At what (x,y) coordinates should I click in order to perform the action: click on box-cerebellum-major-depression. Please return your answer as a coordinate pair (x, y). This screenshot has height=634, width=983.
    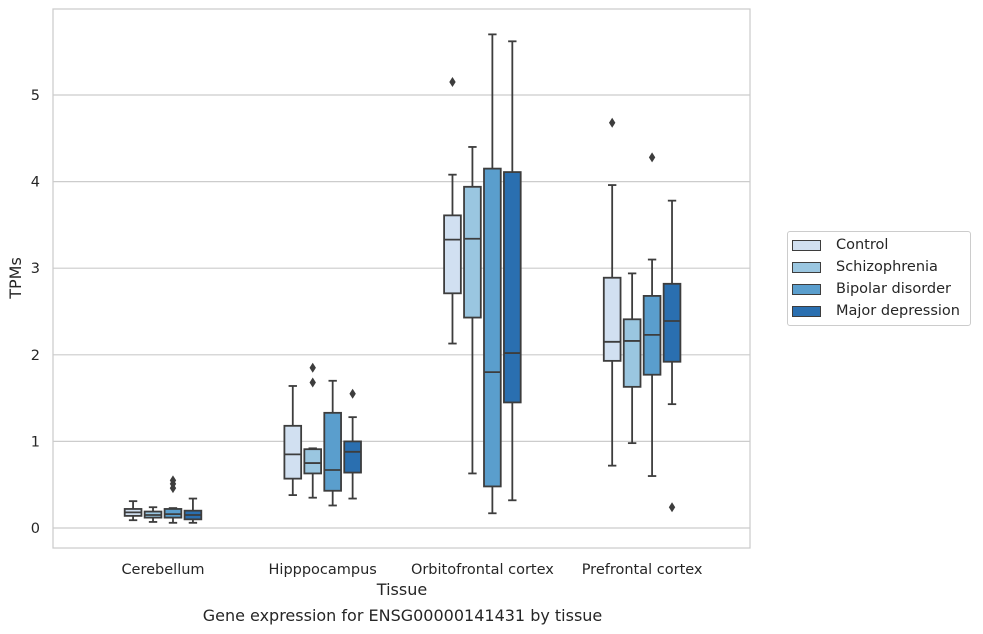
    Looking at the image, I should click on (193, 510).